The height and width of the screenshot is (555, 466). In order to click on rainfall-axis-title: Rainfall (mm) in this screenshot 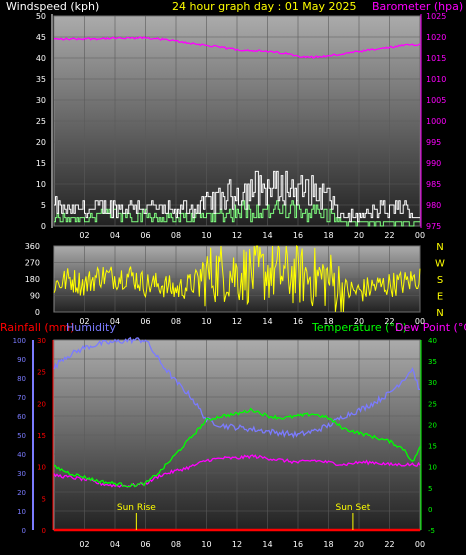, I will do `click(37, 327)`.